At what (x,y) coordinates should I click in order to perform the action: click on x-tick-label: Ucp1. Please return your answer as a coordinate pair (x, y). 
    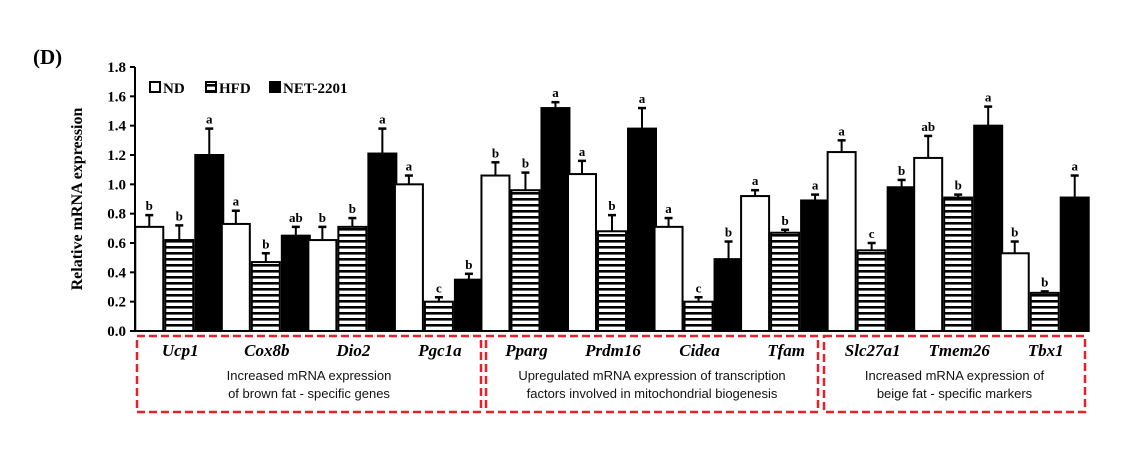
    Looking at the image, I should click on (180, 350).